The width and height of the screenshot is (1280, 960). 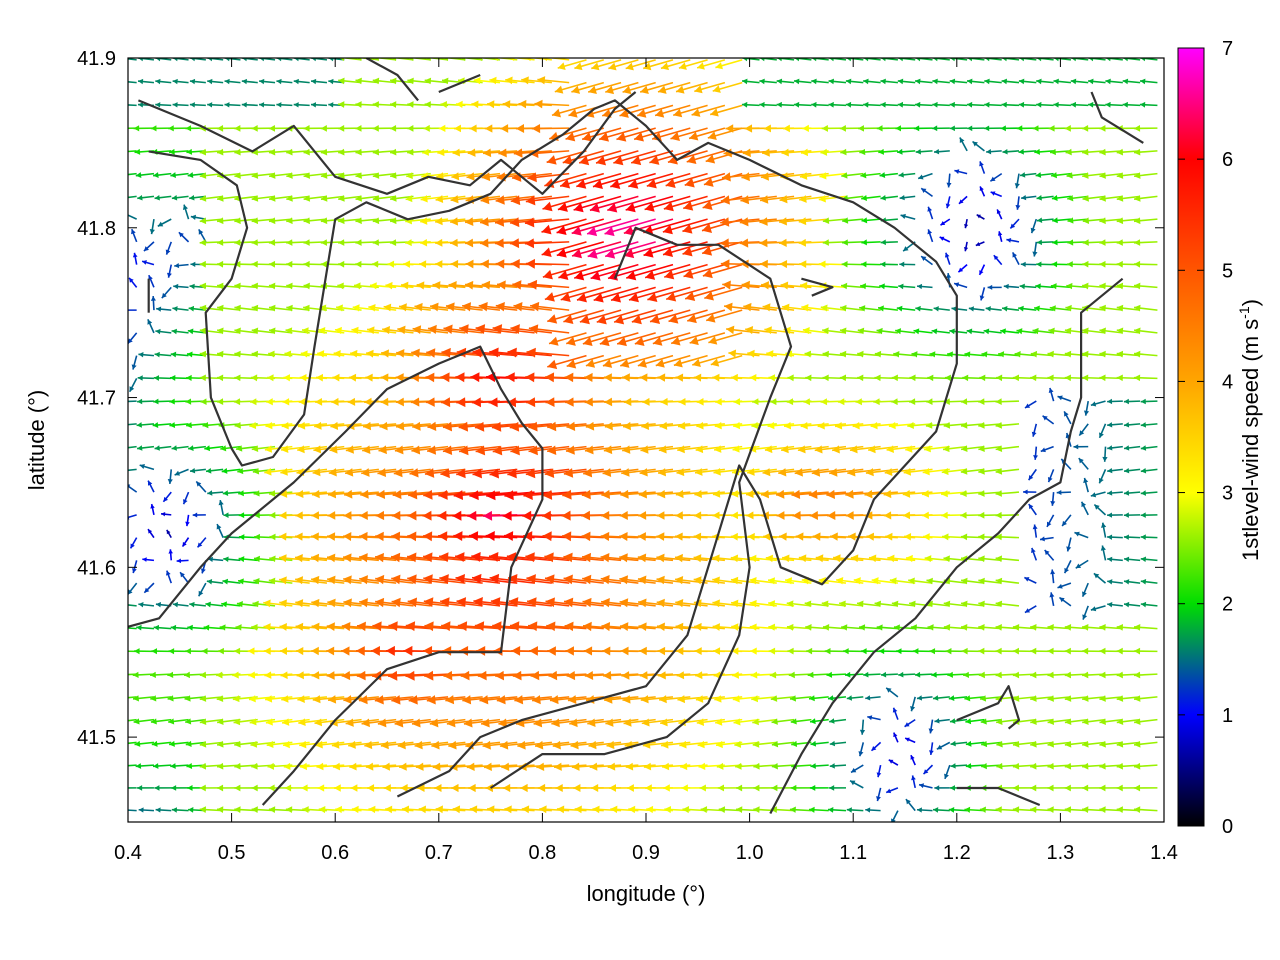 I want to click on wind-arrow-shaft, so click(x=132, y=401).